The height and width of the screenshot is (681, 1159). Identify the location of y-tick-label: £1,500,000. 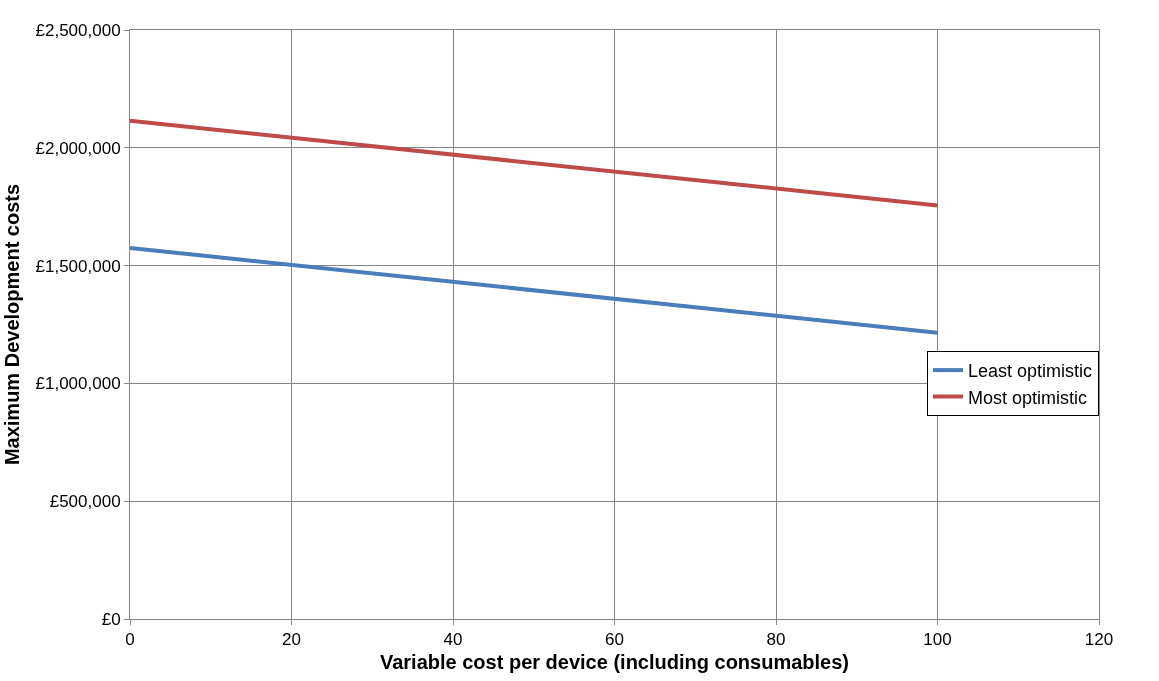
(78, 266).